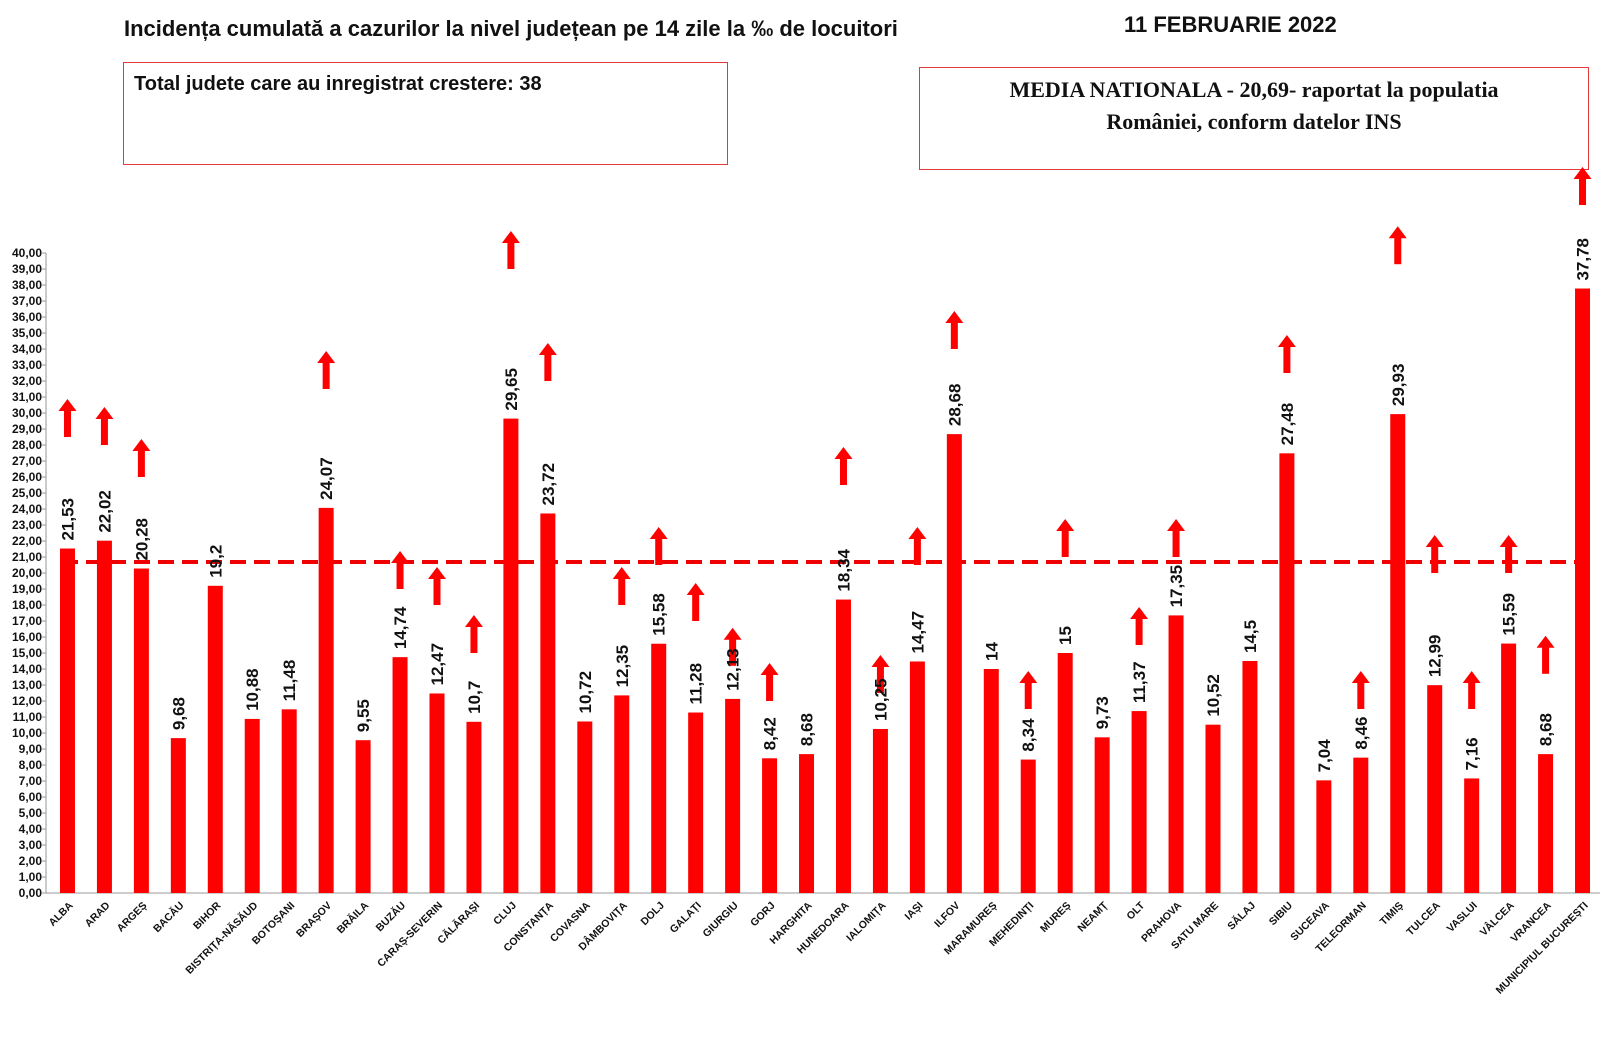 The height and width of the screenshot is (1047, 1611). Describe the element at coordinates (31, 813) in the screenshot. I see `y-tick-label: 5,00` at that location.